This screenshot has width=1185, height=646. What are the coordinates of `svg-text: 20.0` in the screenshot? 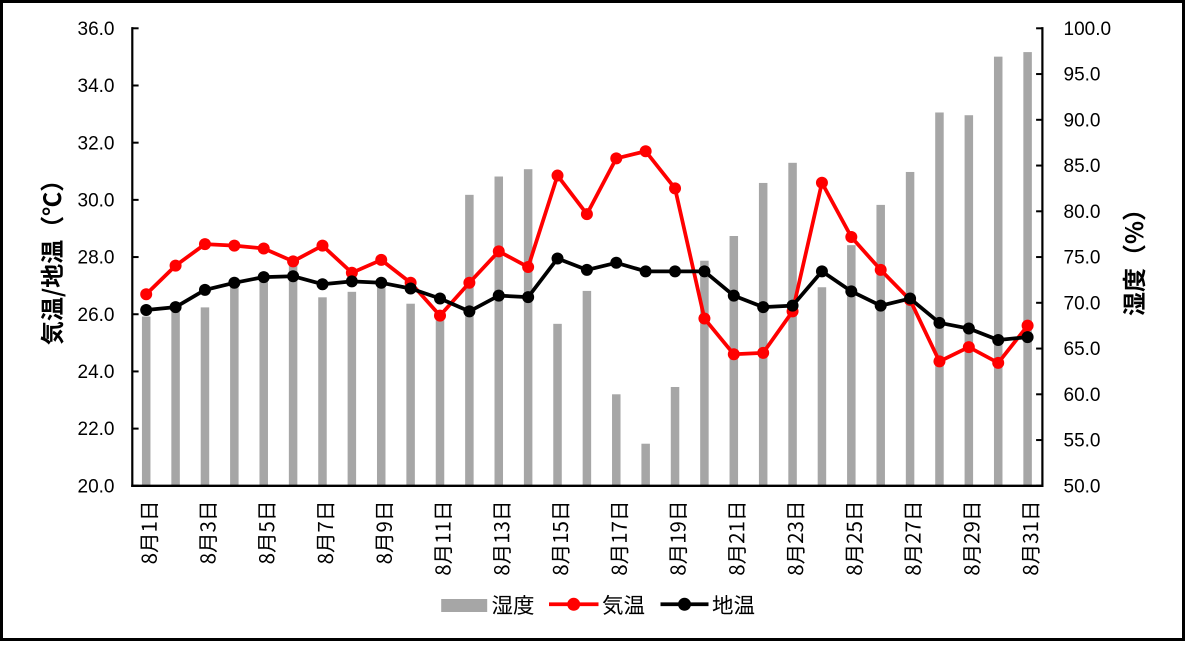 It's located at (96, 486).